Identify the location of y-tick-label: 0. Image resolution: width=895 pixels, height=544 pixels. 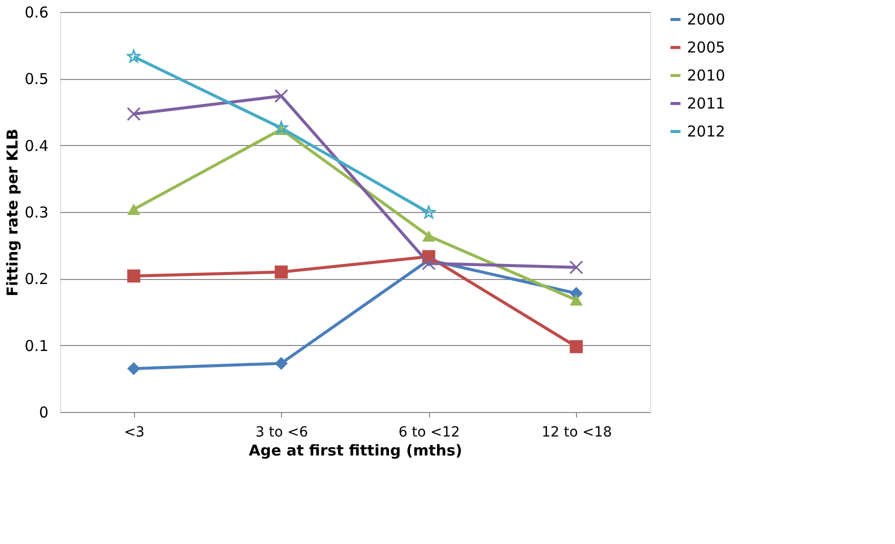
(43, 413).